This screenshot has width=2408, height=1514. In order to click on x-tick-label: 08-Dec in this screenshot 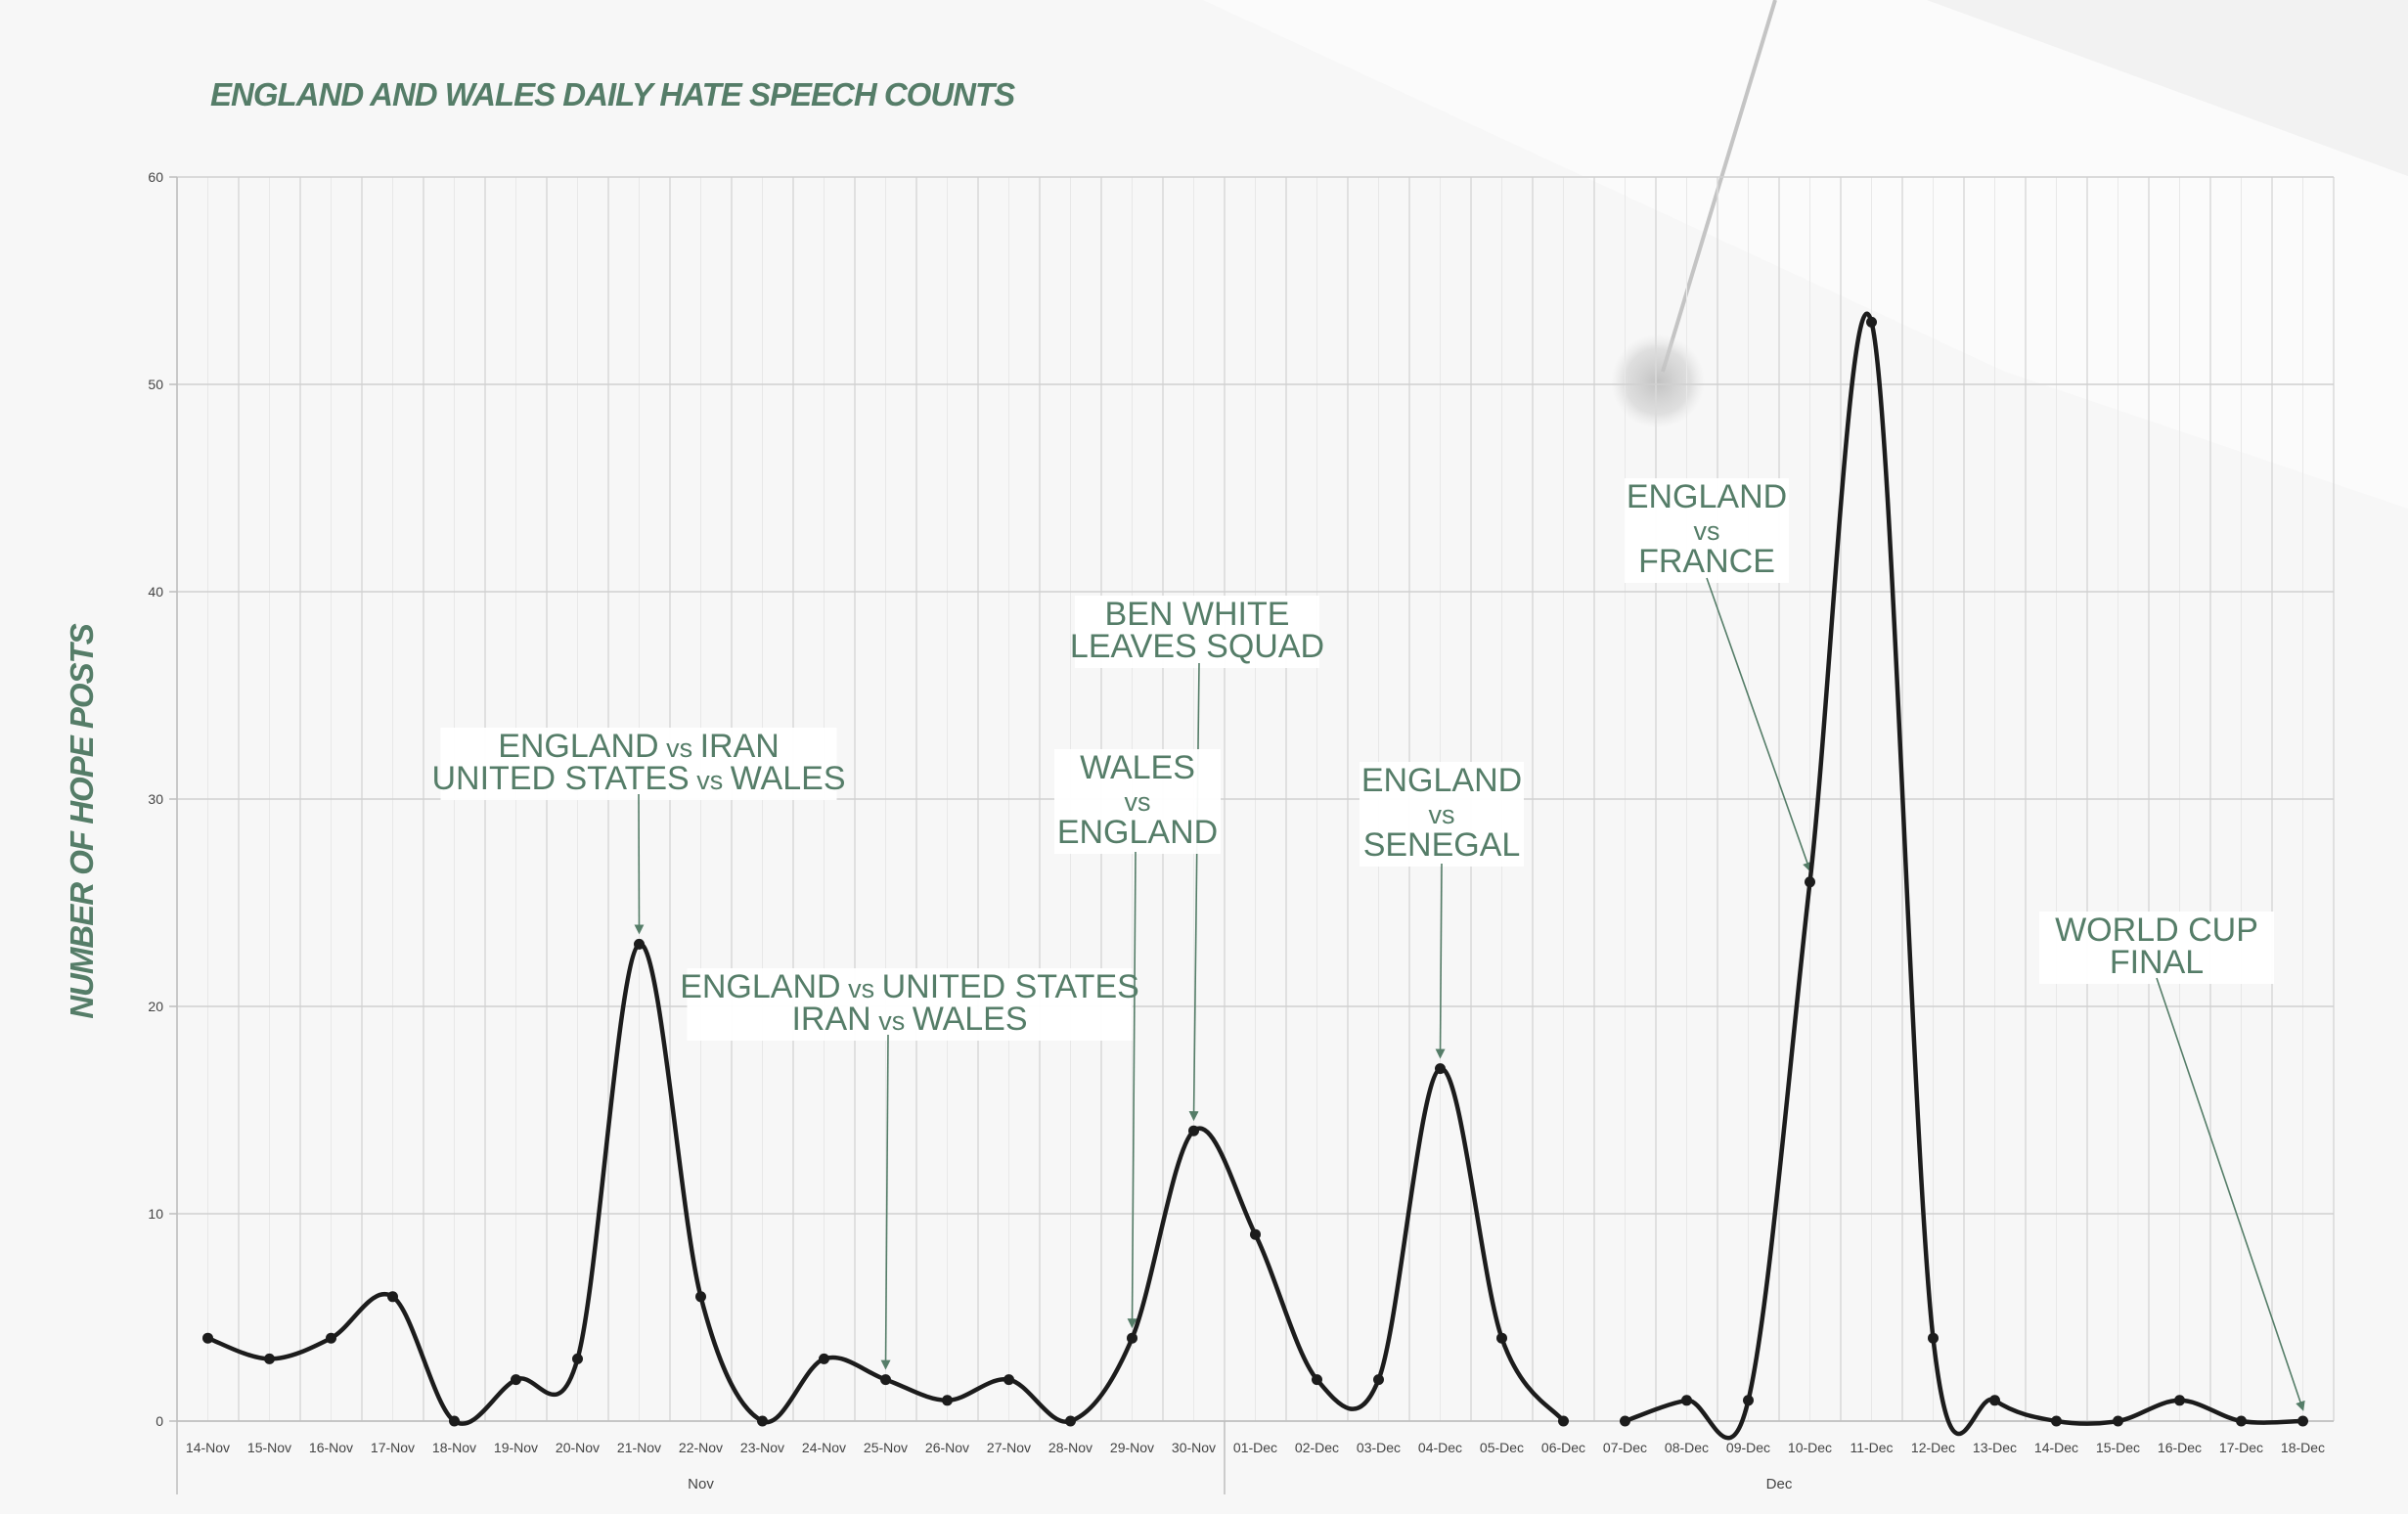, I will do `click(1687, 1447)`.